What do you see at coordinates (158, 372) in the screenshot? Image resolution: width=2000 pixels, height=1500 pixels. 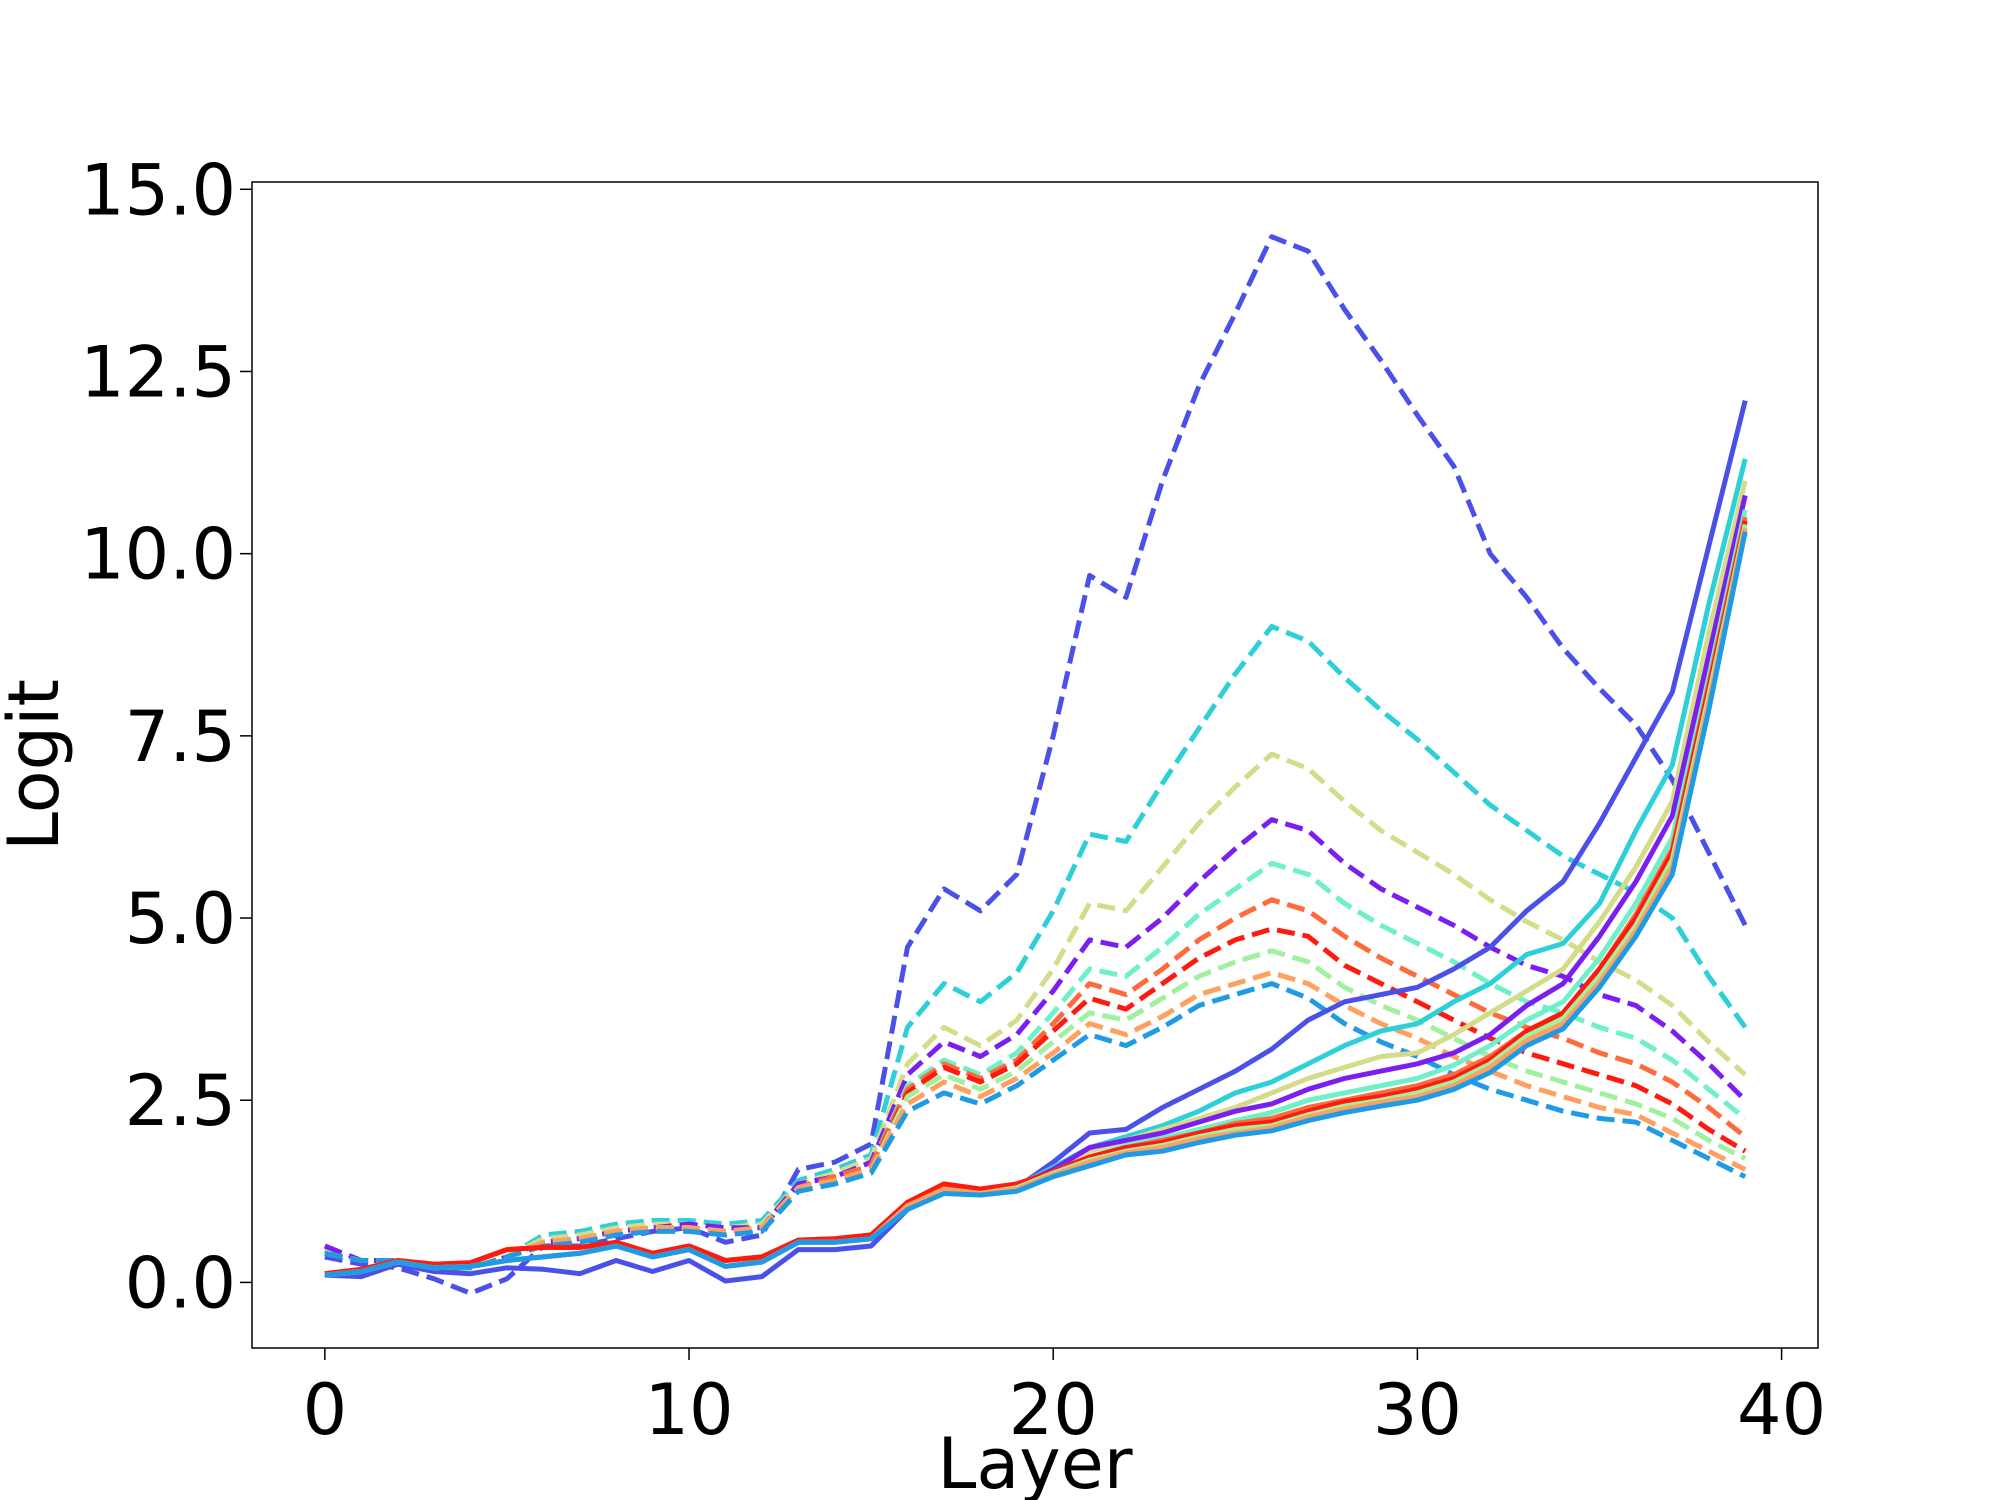 I see `y-tick-label: 12.5` at bounding box center [158, 372].